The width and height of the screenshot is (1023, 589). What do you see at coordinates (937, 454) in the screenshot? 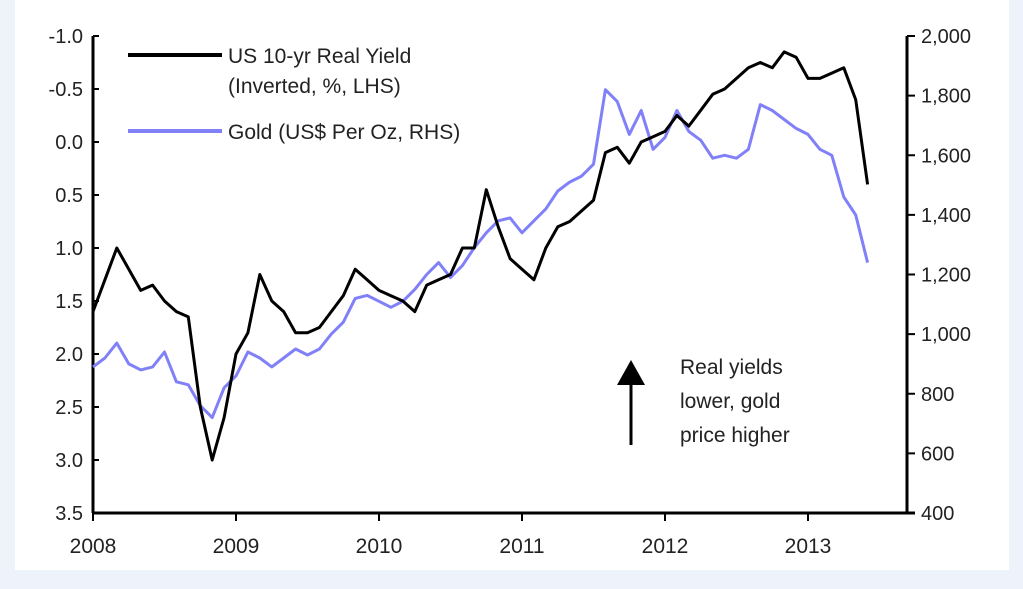
I see `right-tick-label: 600` at bounding box center [937, 454].